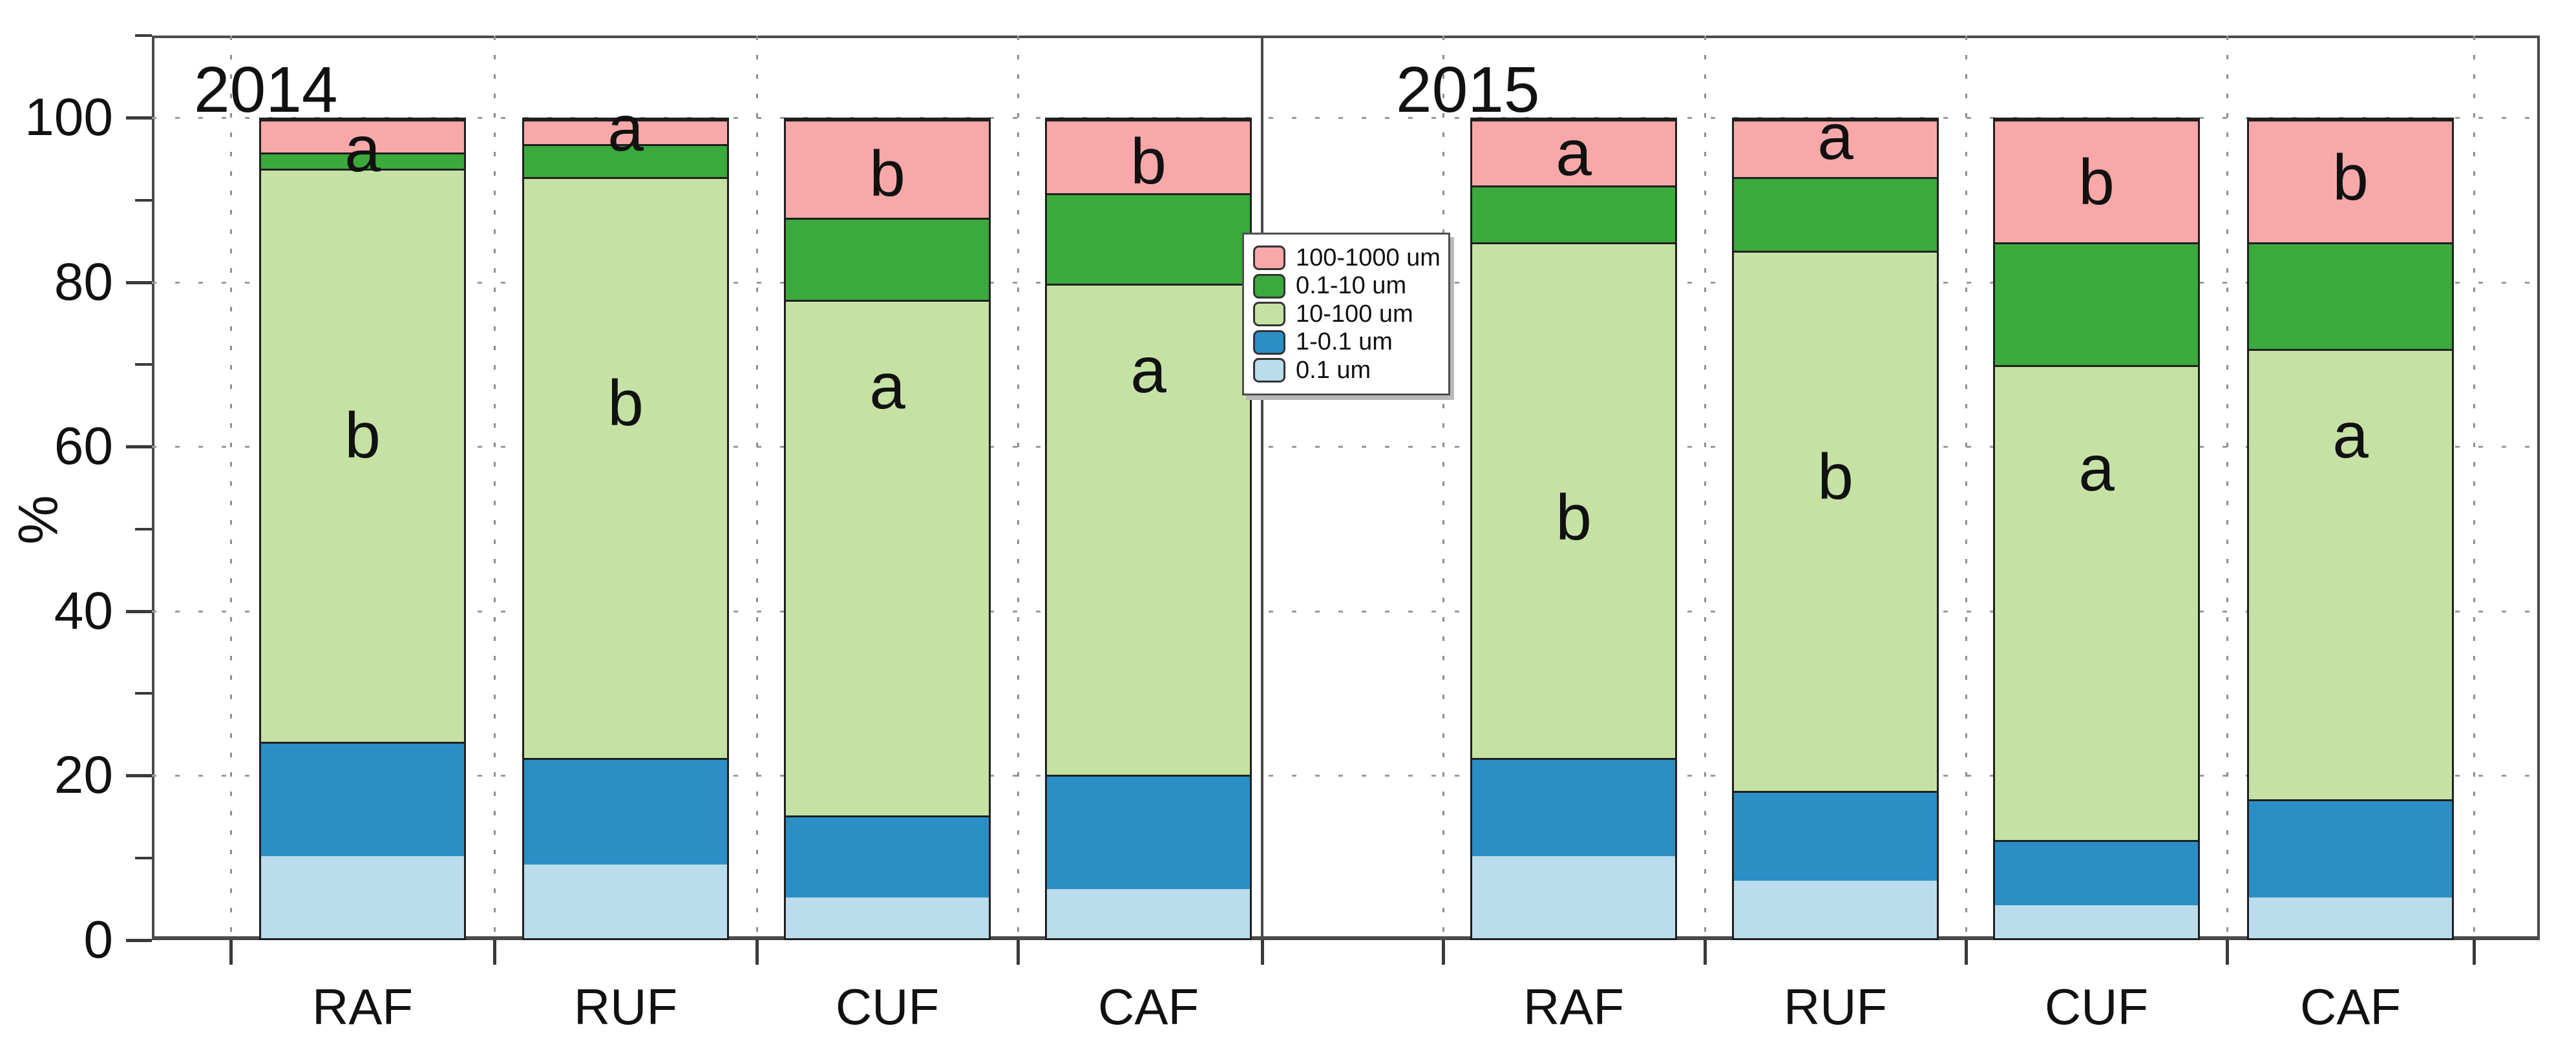 This screenshot has height=1039, width=2576. Describe the element at coordinates (38, 520) in the screenshot. I see `y-axis-label: %` at that location.